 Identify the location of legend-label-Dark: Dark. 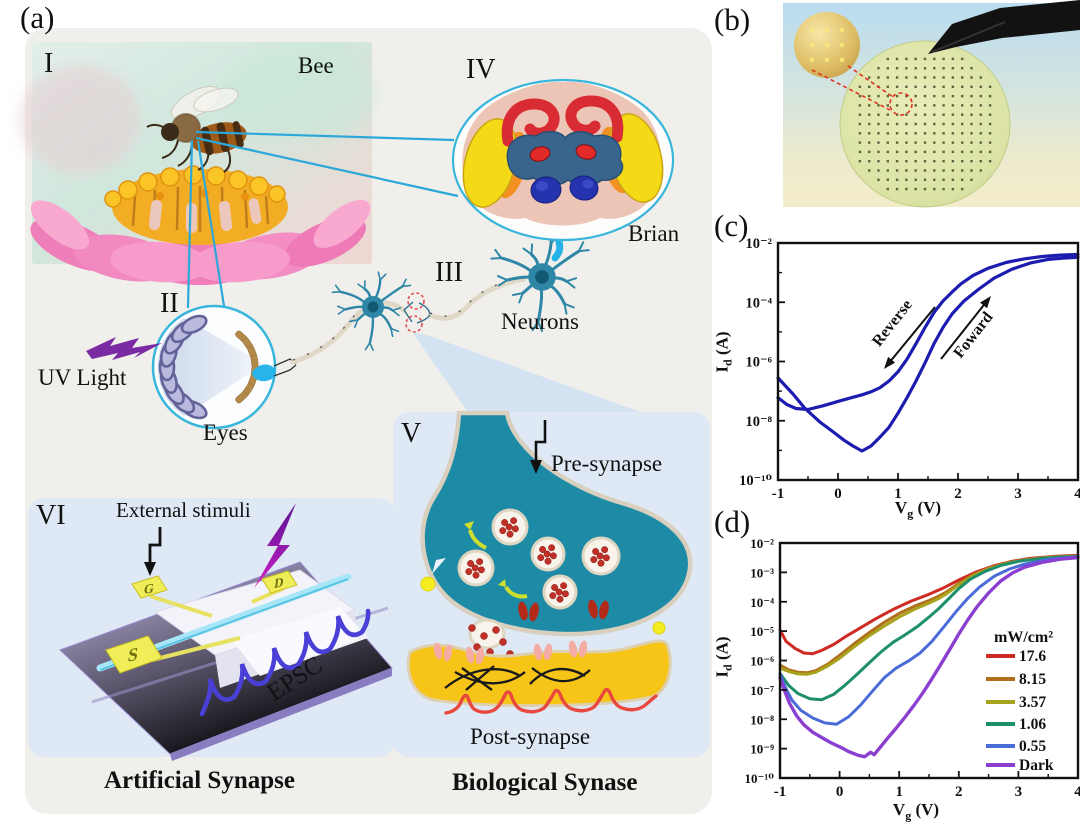
(1036, 765).